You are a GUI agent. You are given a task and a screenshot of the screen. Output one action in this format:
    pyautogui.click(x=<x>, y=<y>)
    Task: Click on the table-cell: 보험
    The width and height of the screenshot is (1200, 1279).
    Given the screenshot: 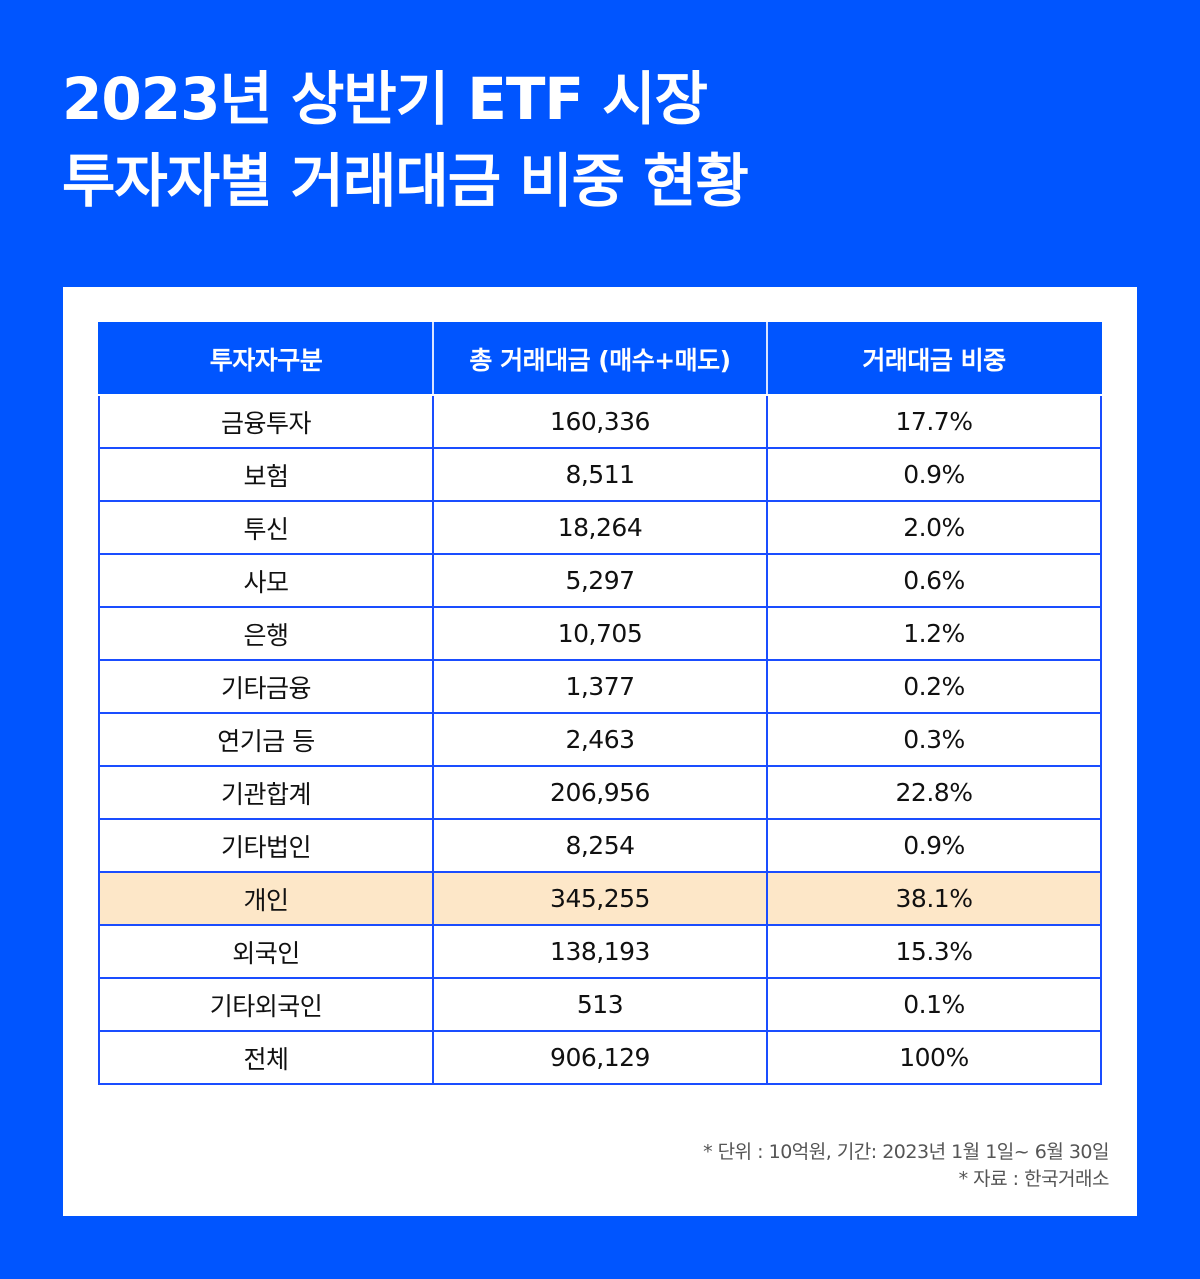 What is the action you would take?
    pyautogui.click(x=266, y=474)
    